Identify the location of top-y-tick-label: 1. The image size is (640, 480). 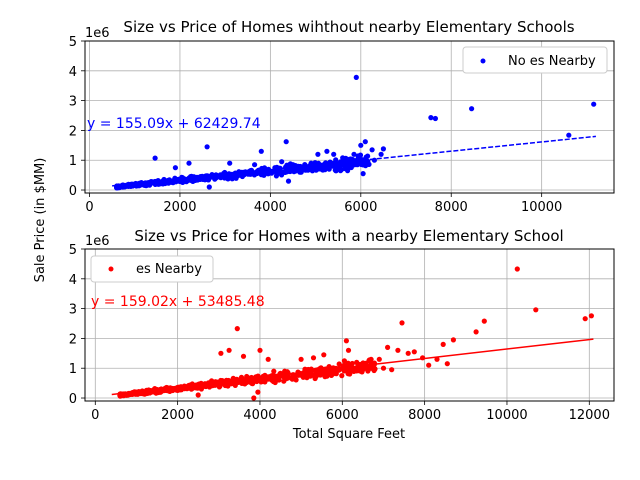
(73, 161).